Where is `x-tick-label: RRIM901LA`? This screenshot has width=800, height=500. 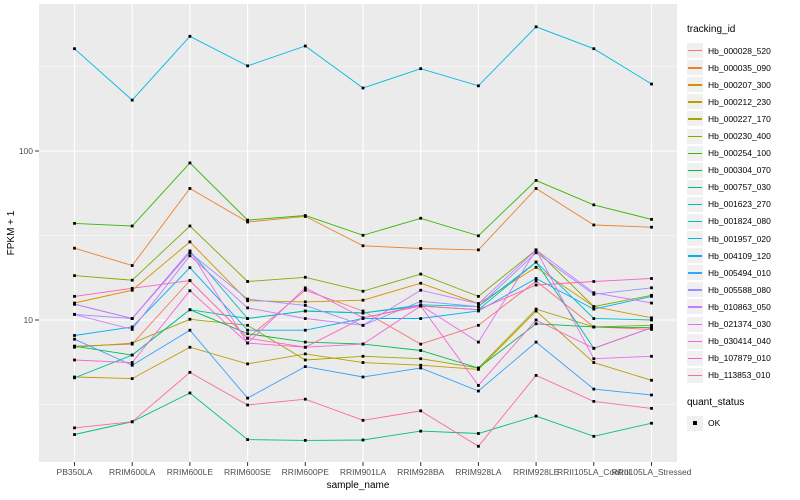 x-tick-label: RRIM901LA is located at coordinates (363, 472).